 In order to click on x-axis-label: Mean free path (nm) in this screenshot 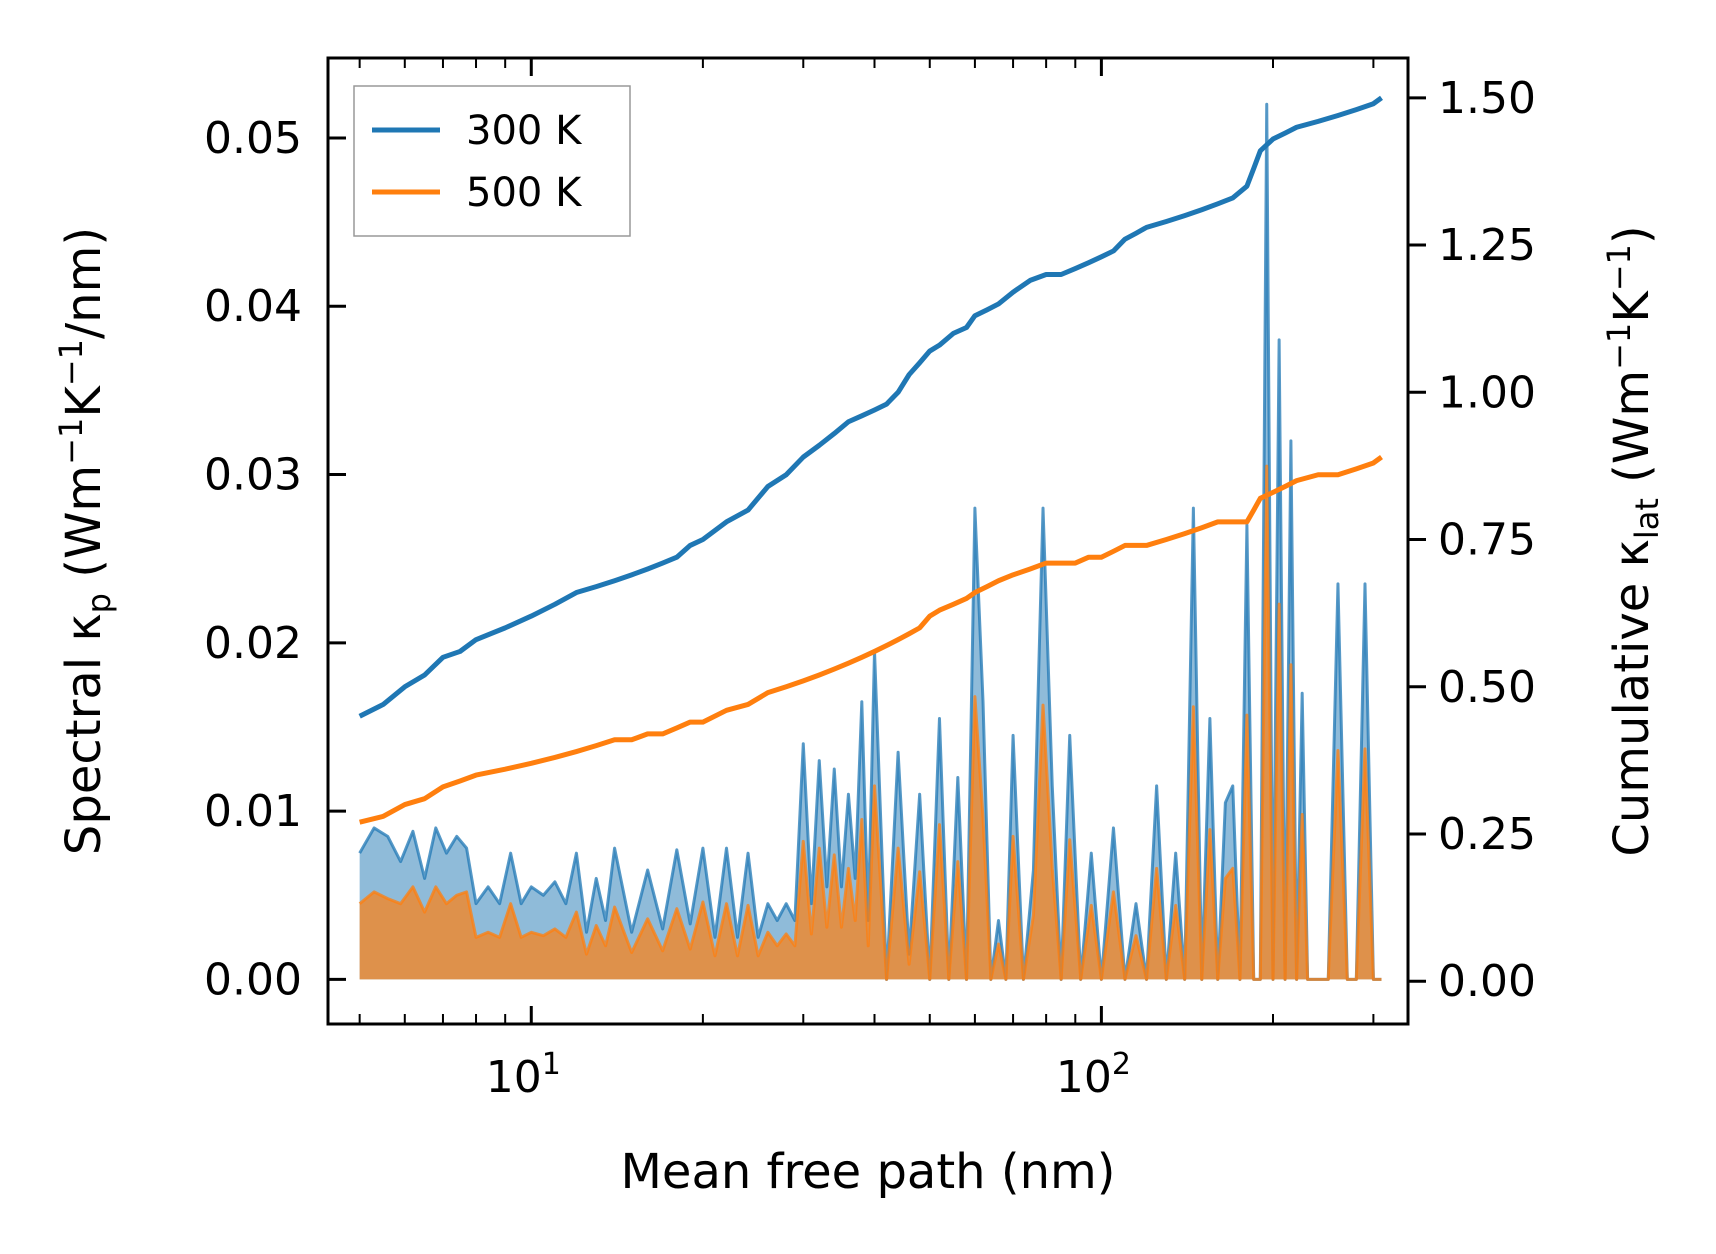, I will do `click(868, 1172)`.